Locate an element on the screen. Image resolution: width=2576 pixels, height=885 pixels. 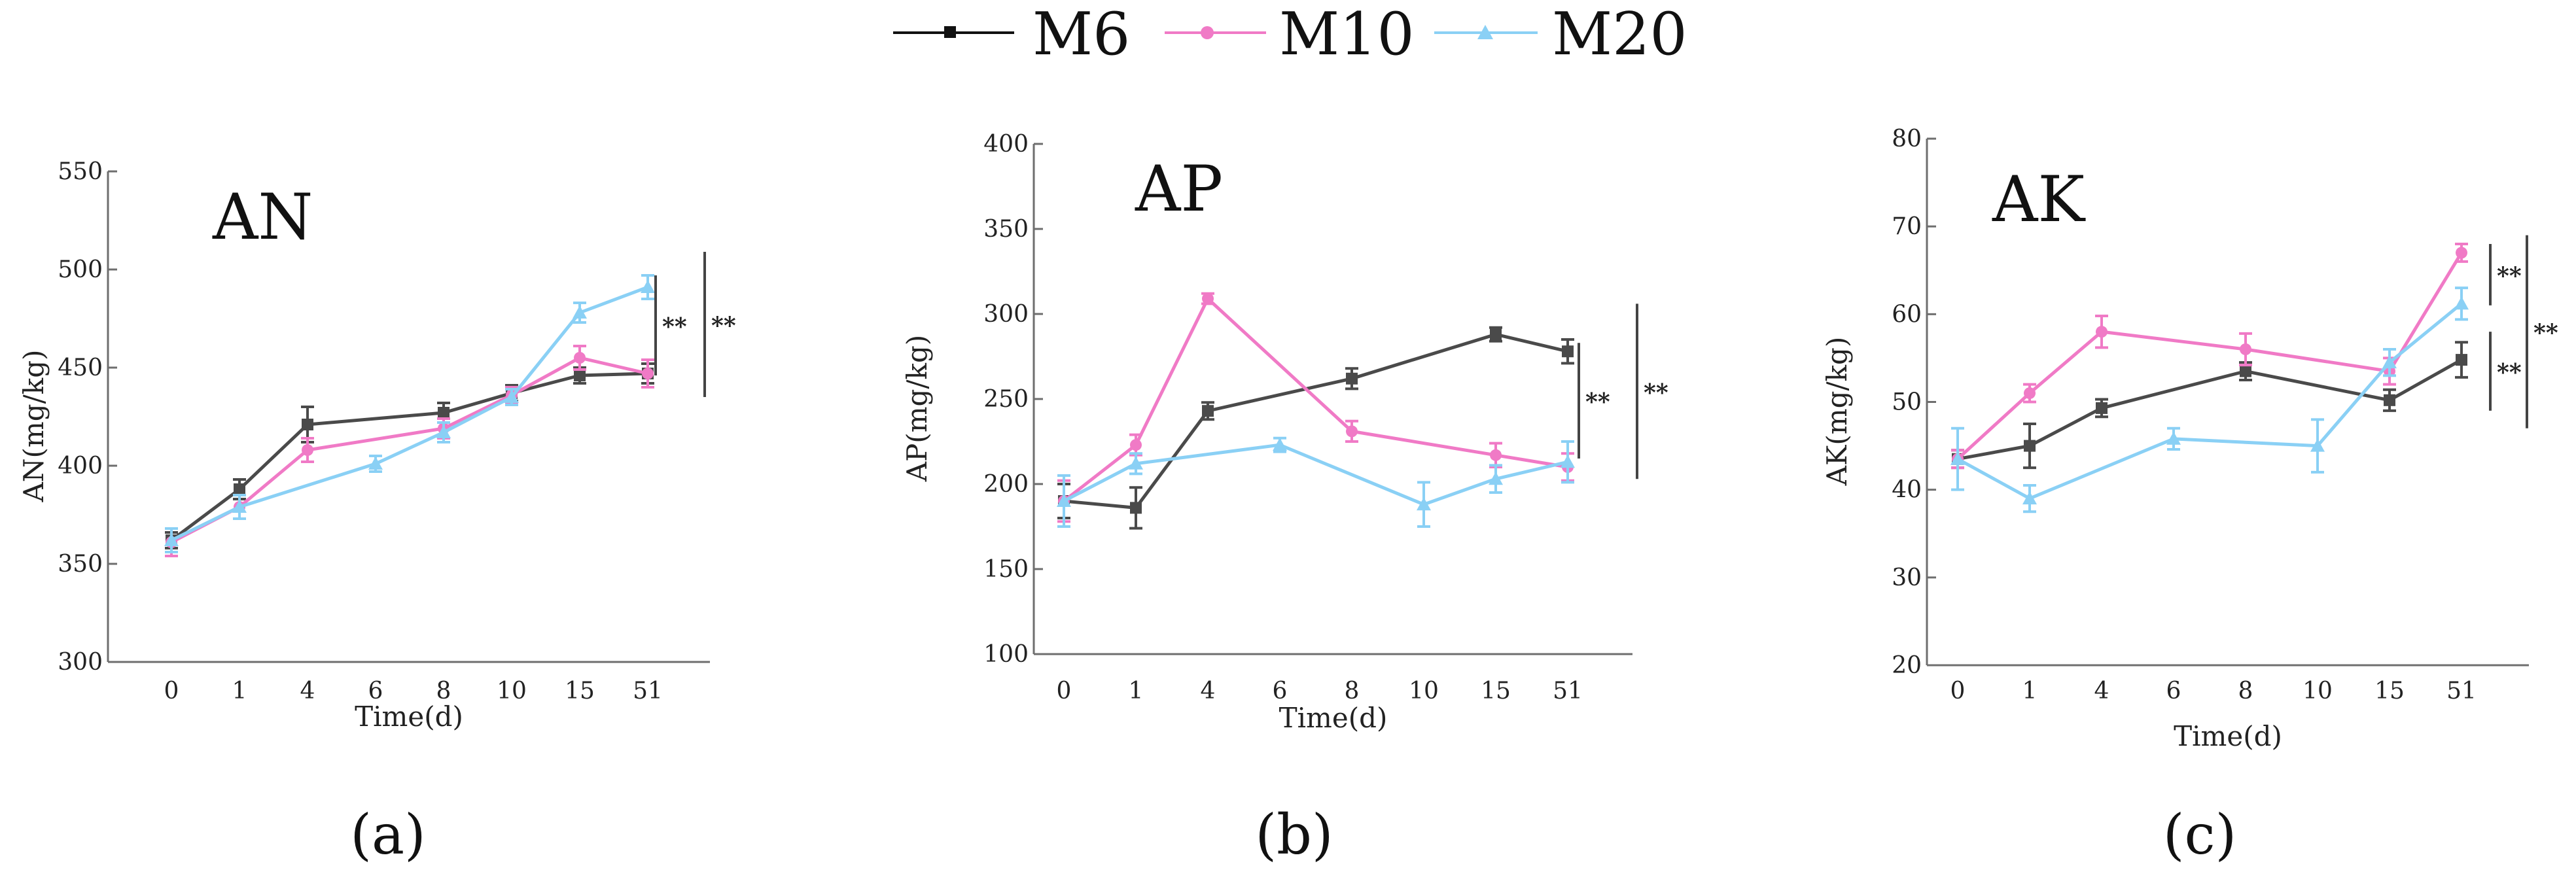
y-tick-label-ak: 70 is located at coordinates (1907, 226).